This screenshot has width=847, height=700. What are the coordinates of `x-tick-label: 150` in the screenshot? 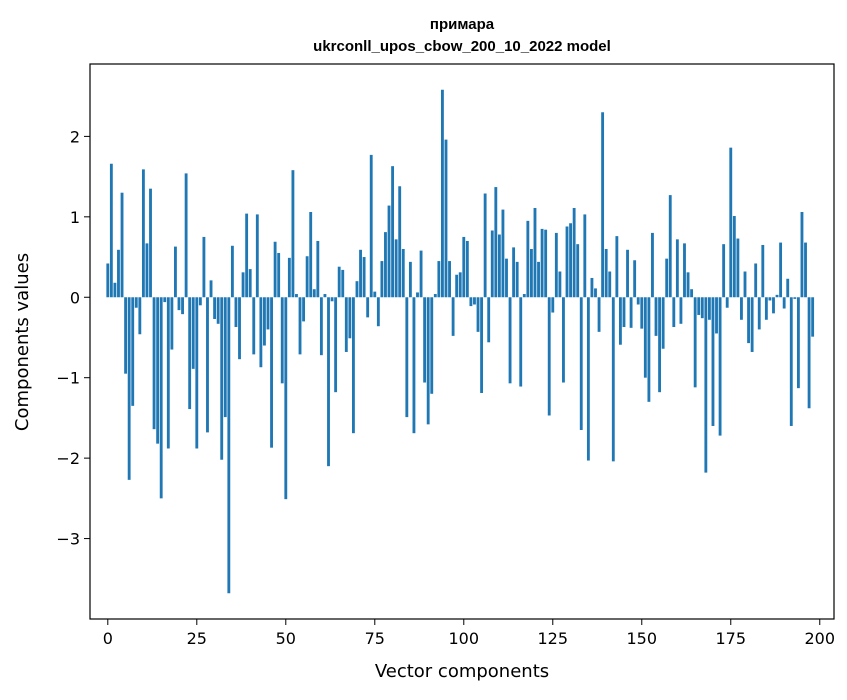 It's located at (641, 638).